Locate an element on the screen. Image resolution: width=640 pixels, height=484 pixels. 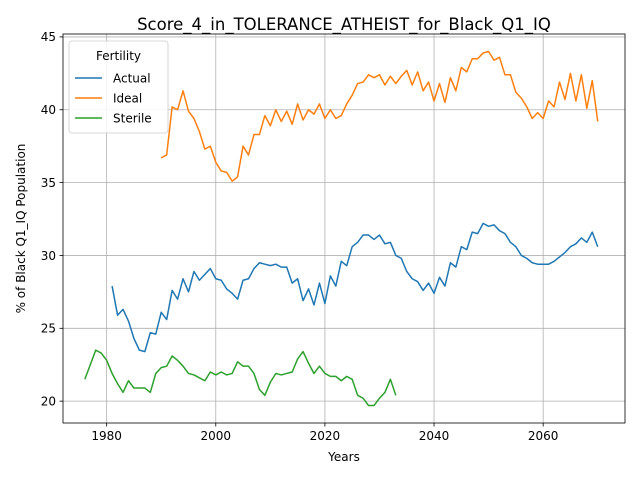
series-line-sterile is located at coordinates (240, 378).